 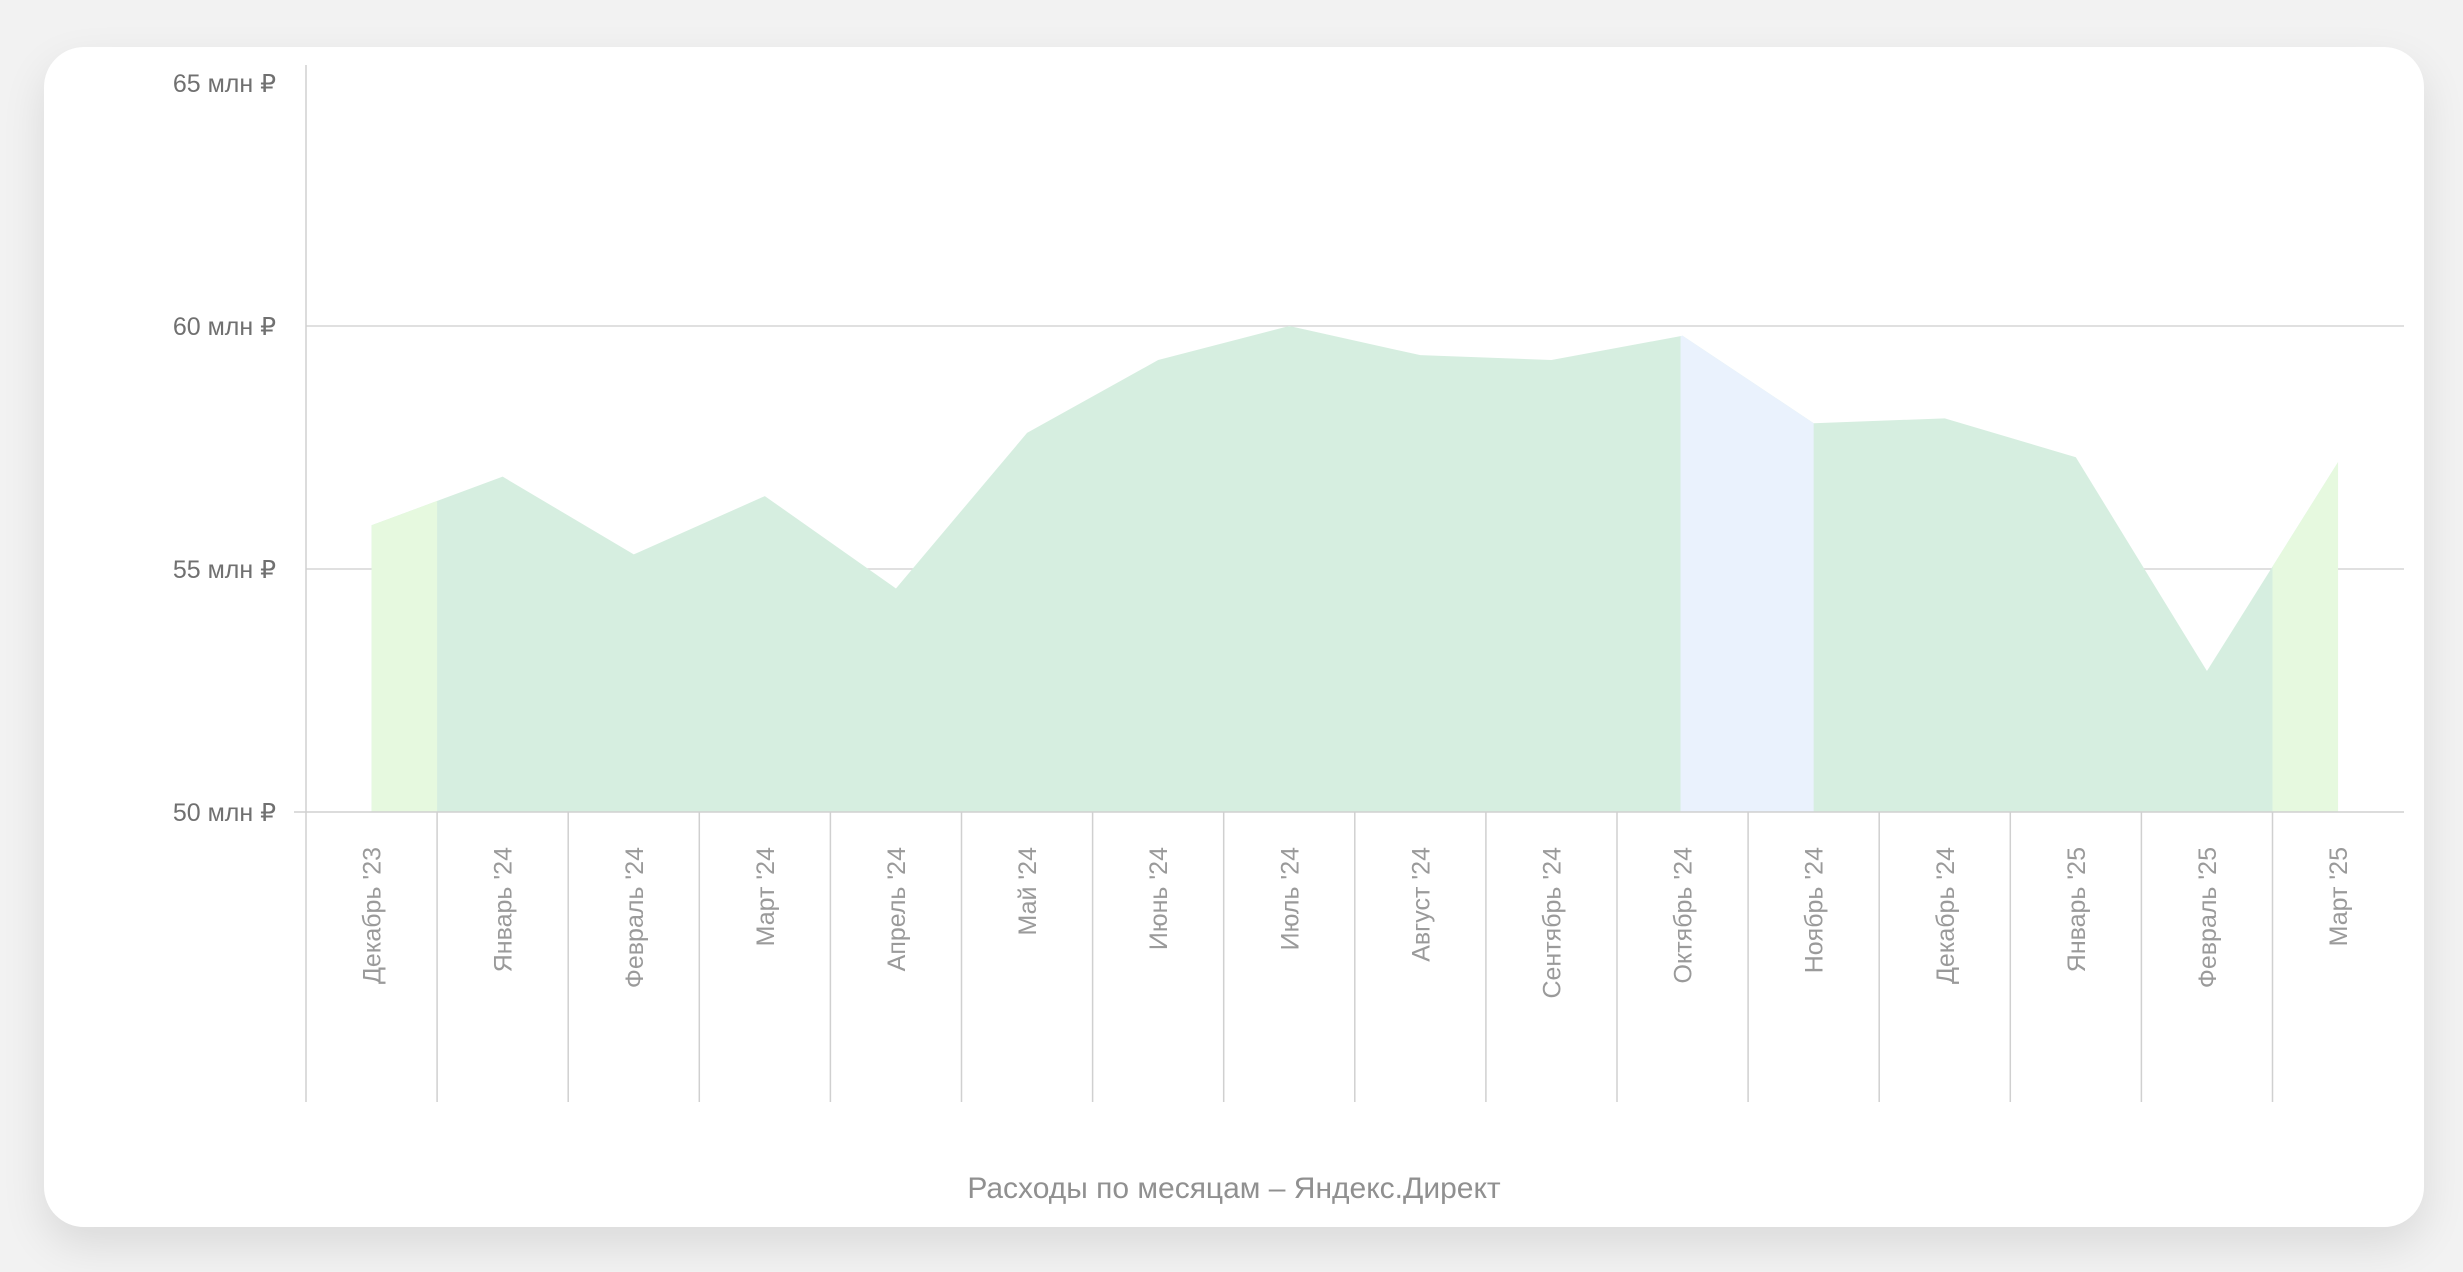 I want to click on area-edge-start, so click(x=404, y=569).